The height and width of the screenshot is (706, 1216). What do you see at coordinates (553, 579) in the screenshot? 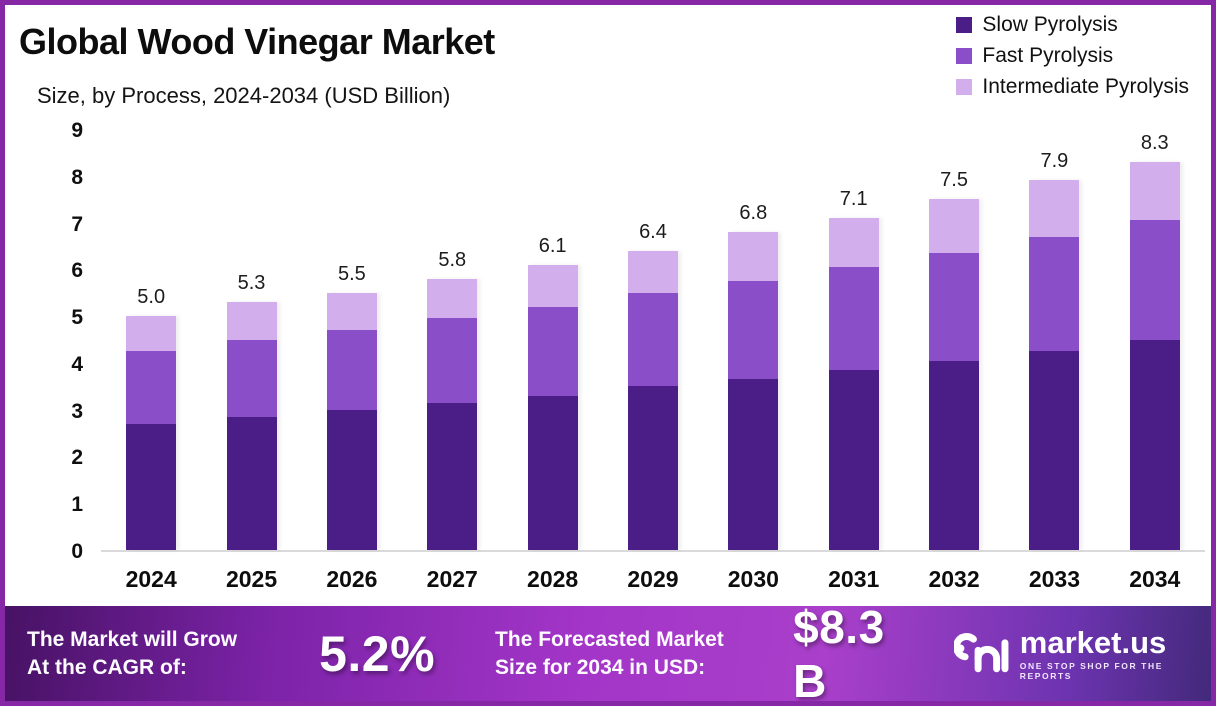
I see `x-tick-label-2028: 2028` at bounding box center [553, 579].